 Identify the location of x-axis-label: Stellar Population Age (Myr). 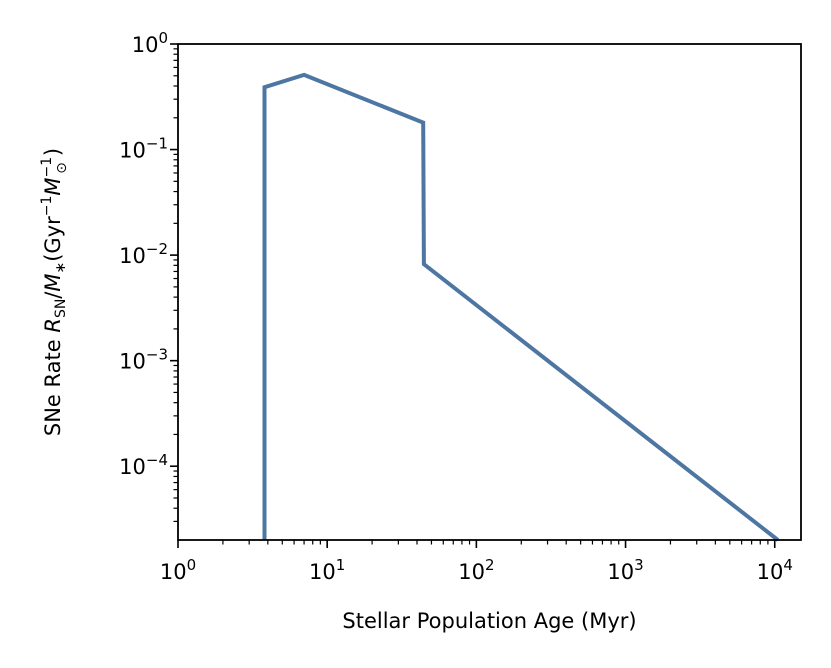
(489, 621).